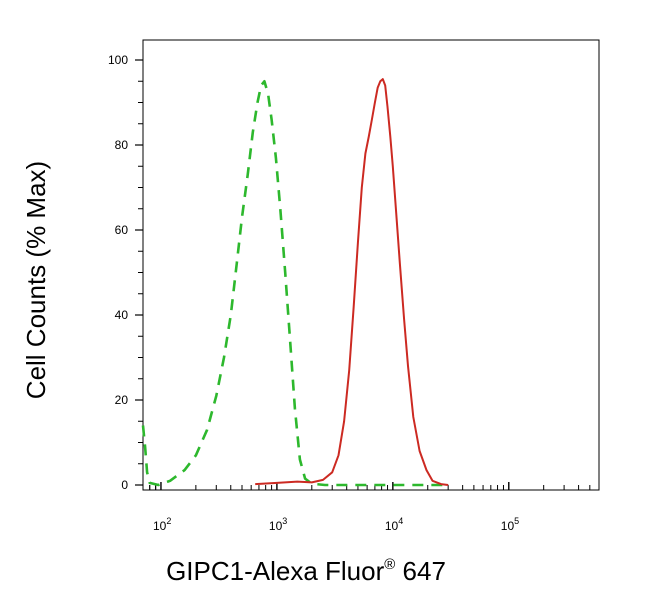 The image size is (650, 594). I want to click on x-tick-label: 10², so click(162, 524).